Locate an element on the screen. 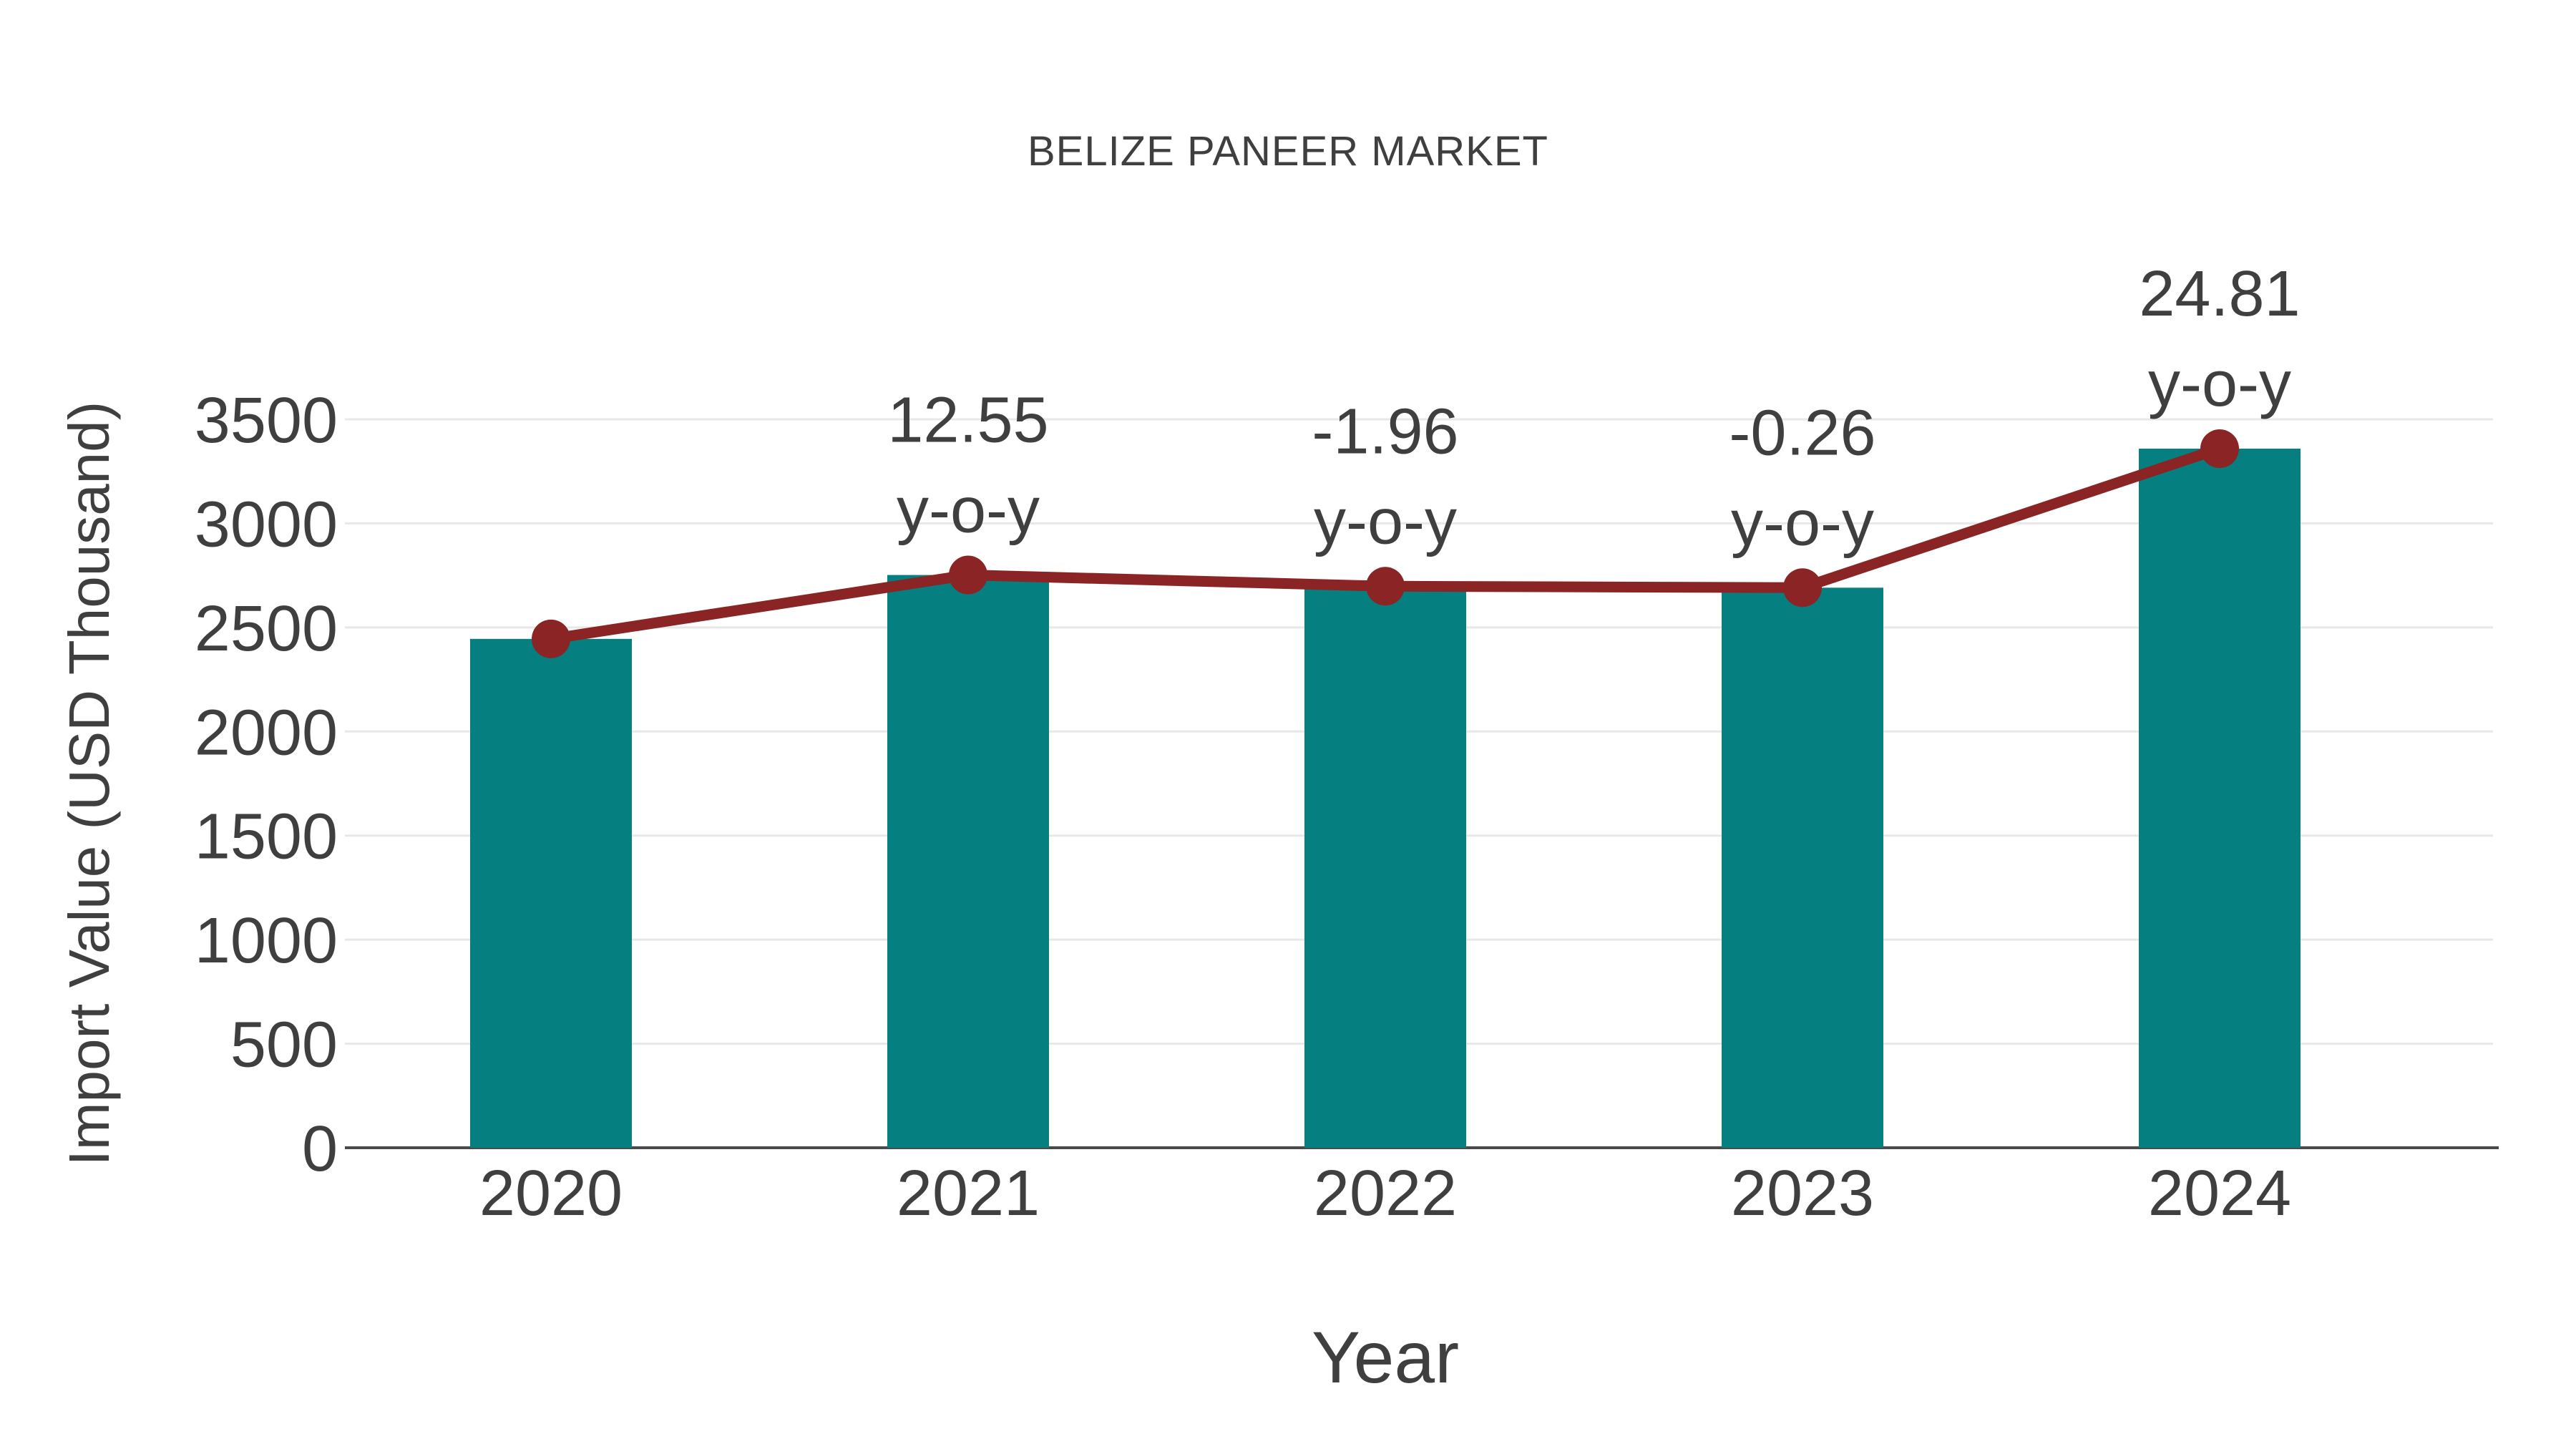  x-tick-label-2024: 2024 is located at coordinates (2219, 1193).